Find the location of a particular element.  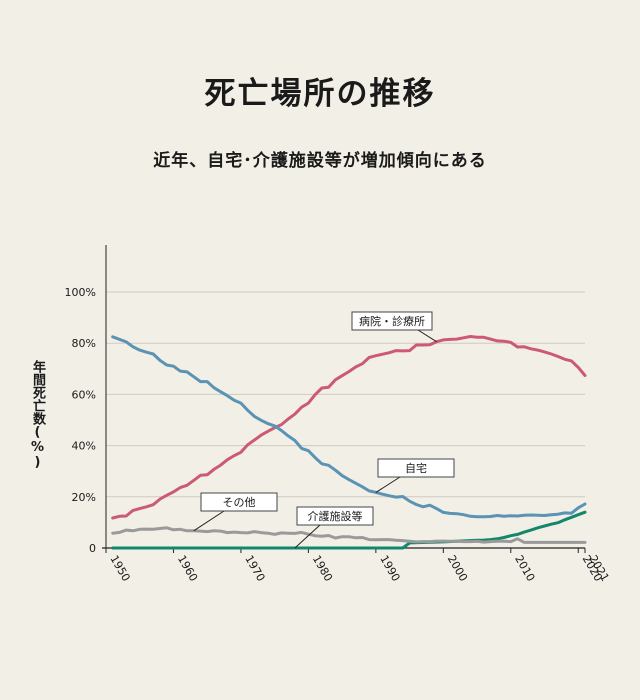

page-title: 死亡場所の推移 is located at coordinates (320, 94).